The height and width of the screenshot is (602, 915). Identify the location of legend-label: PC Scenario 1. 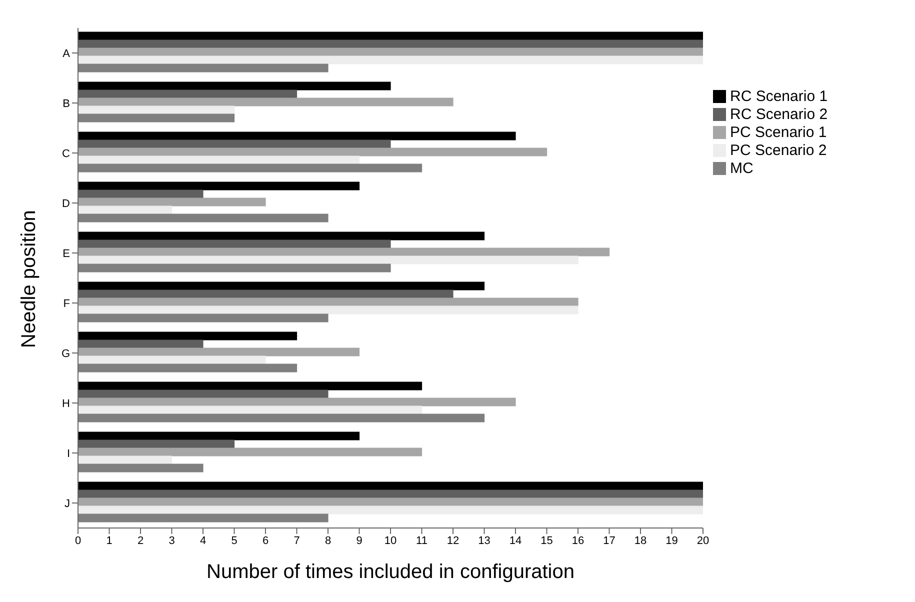
(778, 132).